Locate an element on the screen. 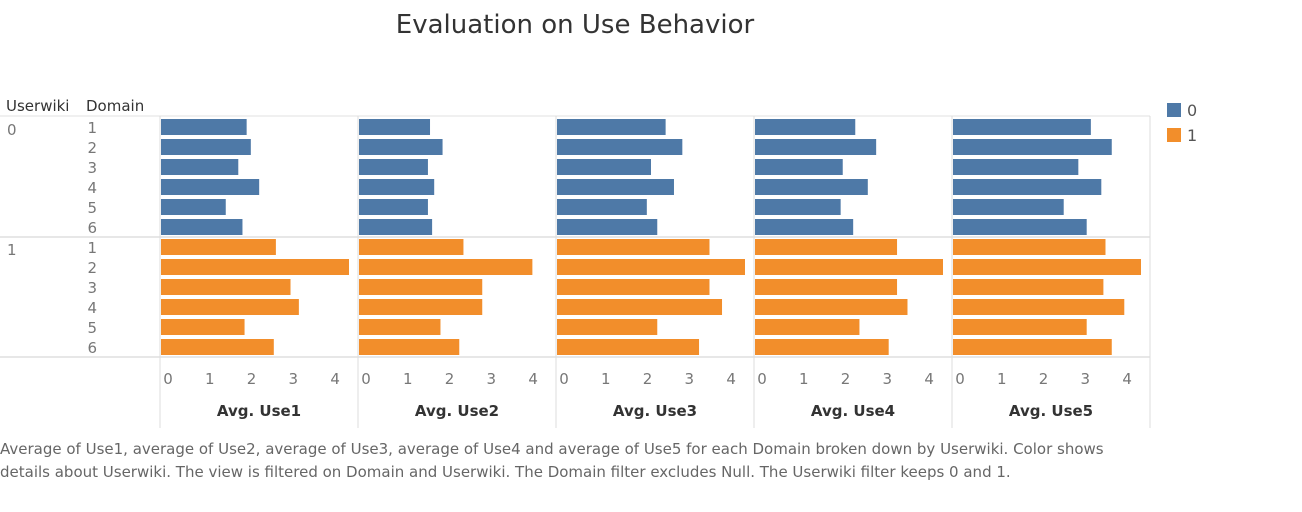 Image resolution: width=1302 pixels, height=512 pixels. userwiki-label: 1 is located at coordinates (12, 250).